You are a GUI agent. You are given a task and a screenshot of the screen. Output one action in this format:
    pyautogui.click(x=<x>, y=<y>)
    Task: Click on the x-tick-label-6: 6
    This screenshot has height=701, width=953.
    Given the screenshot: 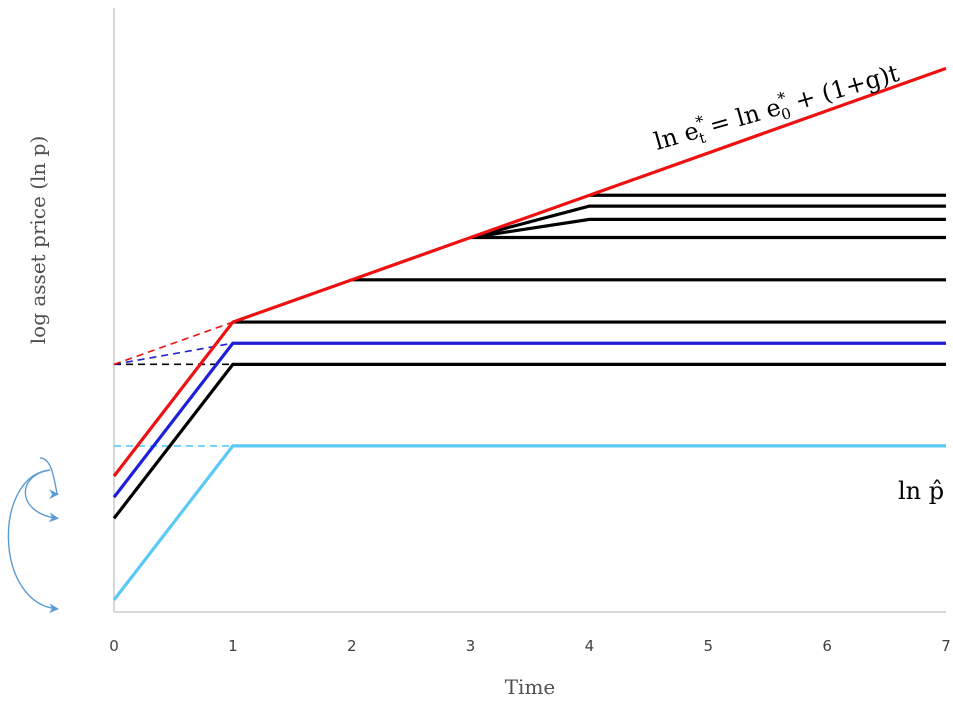 What is the action you would take?
    pyautogui.click(x=827, y=646)
    